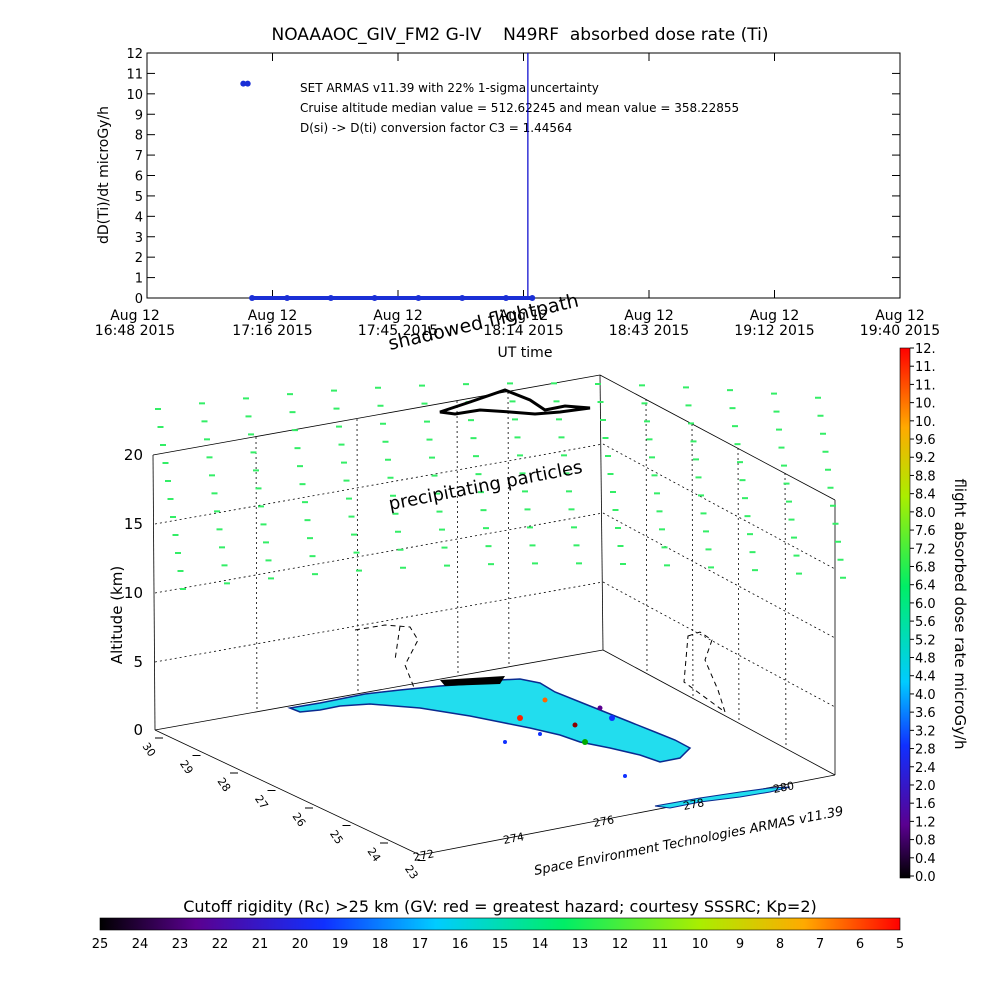 The height and width of the screenshot is (1004, 1000). What do you see at coordinates (900, 331) in the screenshot?
I see `x-tick-time: 19:40 2015` at bounding box center [900, 331].